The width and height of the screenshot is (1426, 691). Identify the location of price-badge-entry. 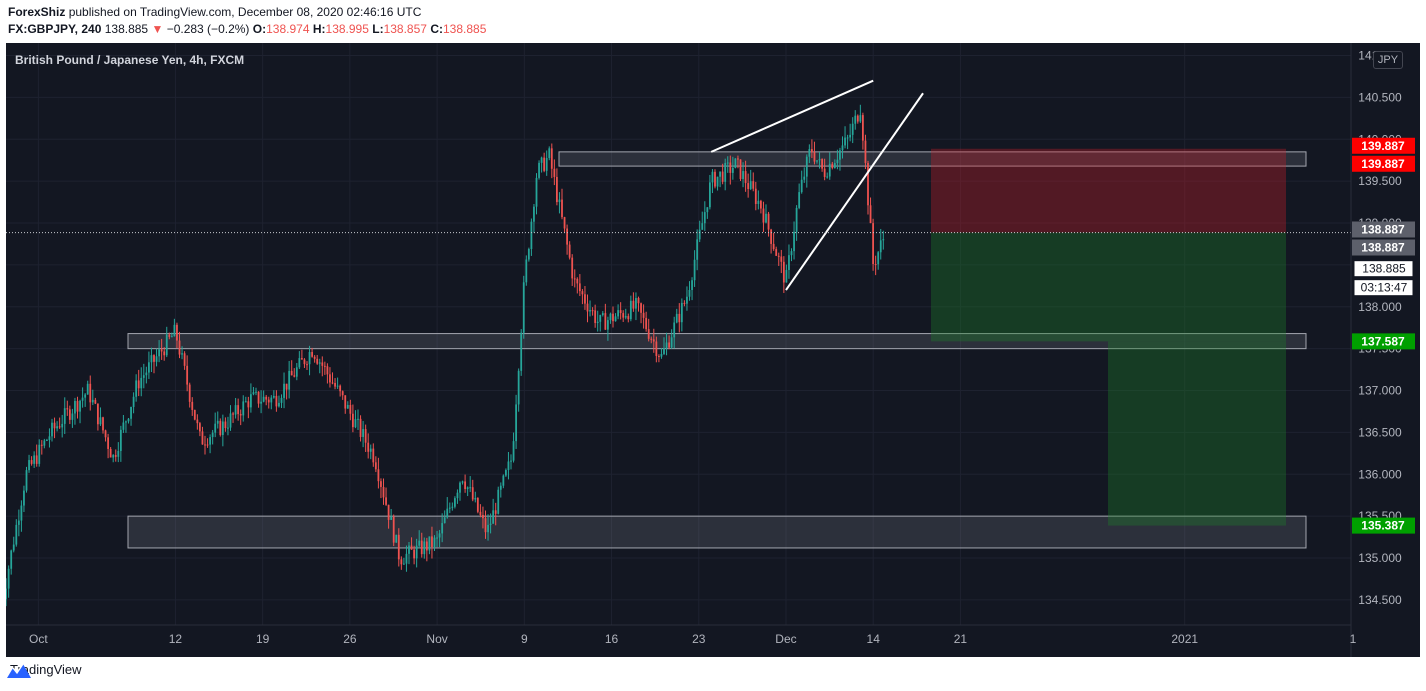
(1383, 247).